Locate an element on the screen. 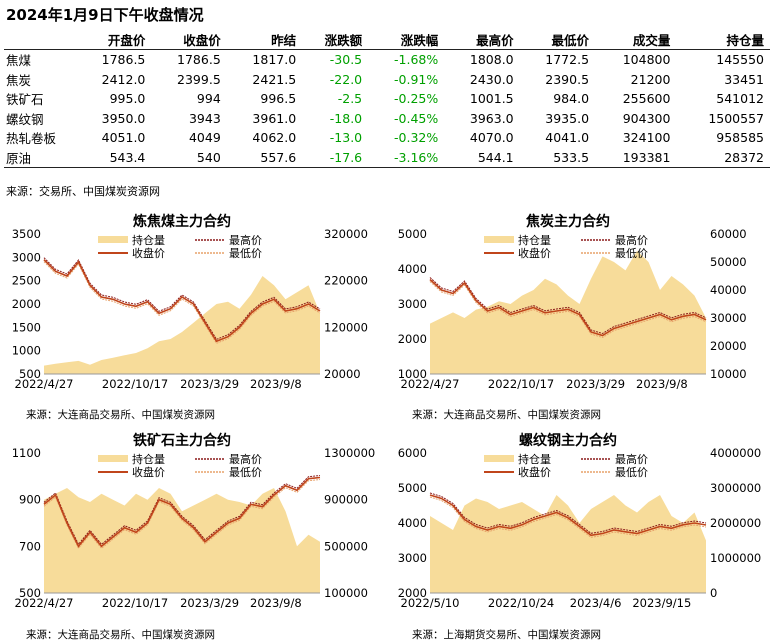 The width and height of the screenshot is (772, 644). x-tick-label: 2022/5/10 is located at coordinates (430, 603).